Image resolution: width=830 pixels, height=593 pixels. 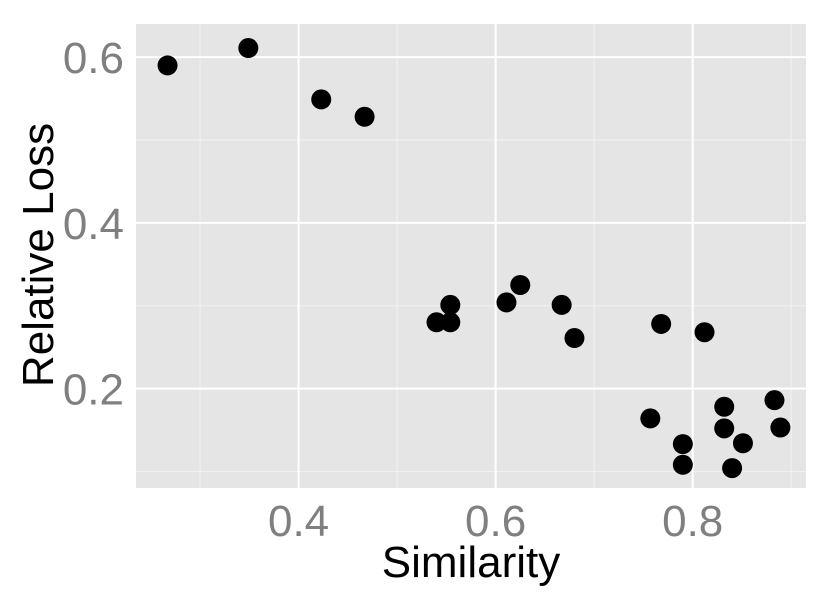 I want to click on x-axis-tick-labels: 0.4 0.6 0.8, so click(x=495, y=521).